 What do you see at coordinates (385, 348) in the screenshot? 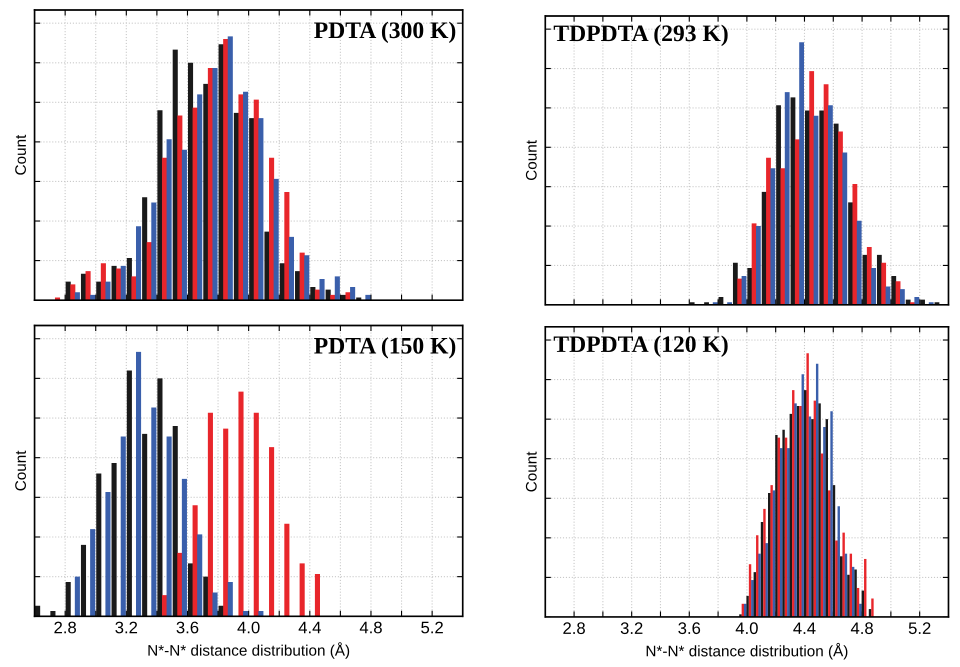
I see `chart-title: PDTA (150 K)` at bounding box center [385, 348].